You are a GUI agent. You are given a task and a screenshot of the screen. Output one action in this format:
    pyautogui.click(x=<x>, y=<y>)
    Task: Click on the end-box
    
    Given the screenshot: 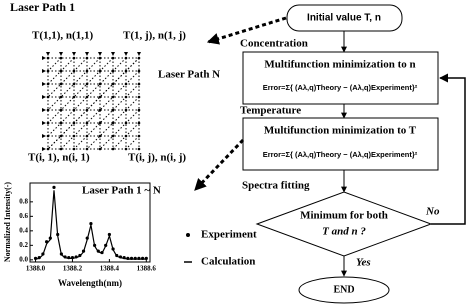 What is the action you would take?
    pyautogui.click(x=344, y=290)
    